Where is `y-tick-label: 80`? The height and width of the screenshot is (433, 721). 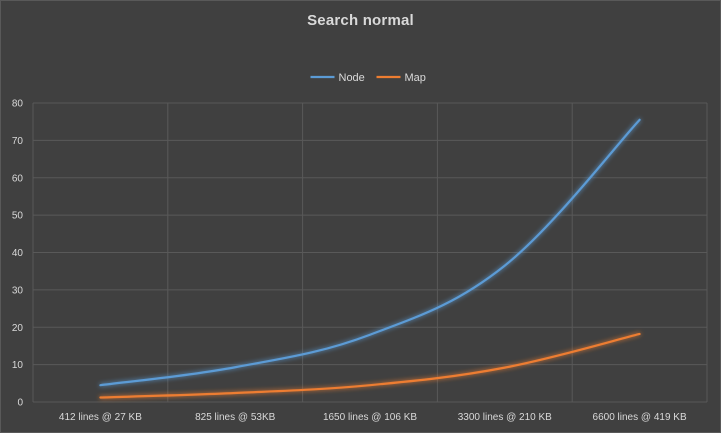 y-tick-label: 80 is located at coordinates (18, 104).